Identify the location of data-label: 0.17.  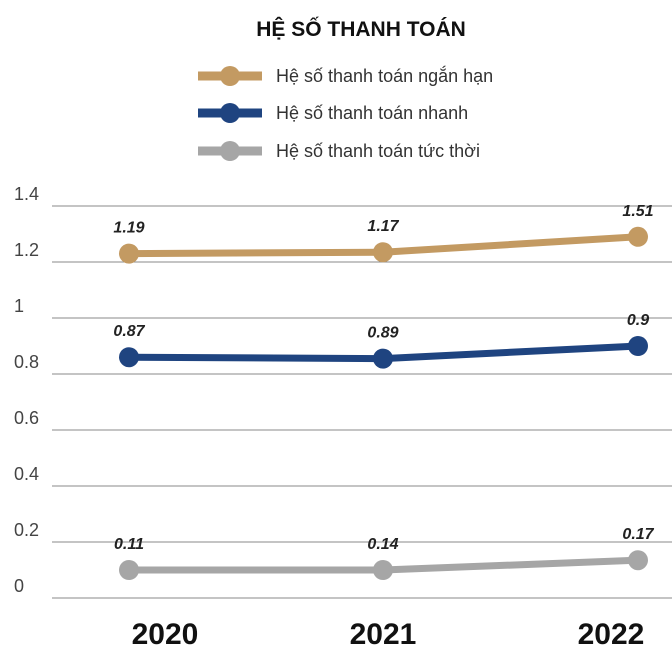
(638, 534).